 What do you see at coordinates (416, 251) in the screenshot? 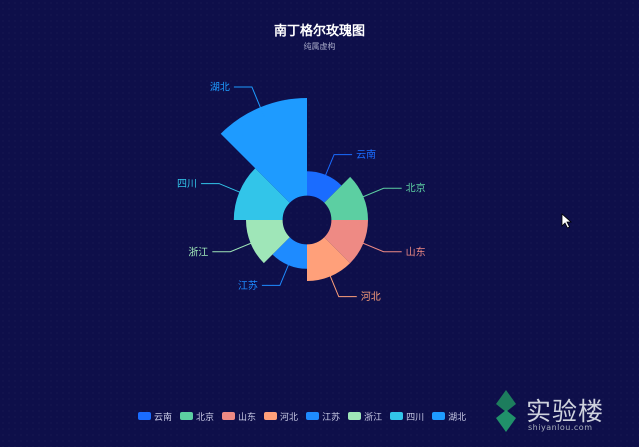
I see `slice-label-3: 山东` at bounding box center [416, 251].